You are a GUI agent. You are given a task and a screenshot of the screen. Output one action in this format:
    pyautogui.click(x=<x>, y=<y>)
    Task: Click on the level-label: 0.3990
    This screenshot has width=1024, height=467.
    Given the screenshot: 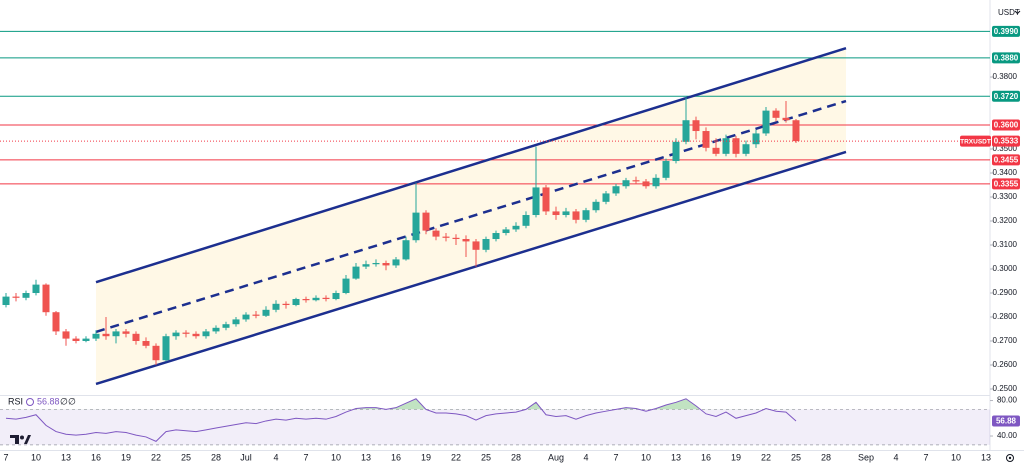 What is the action you would take?
    pyautogui.click(x=1006, y=31)
    